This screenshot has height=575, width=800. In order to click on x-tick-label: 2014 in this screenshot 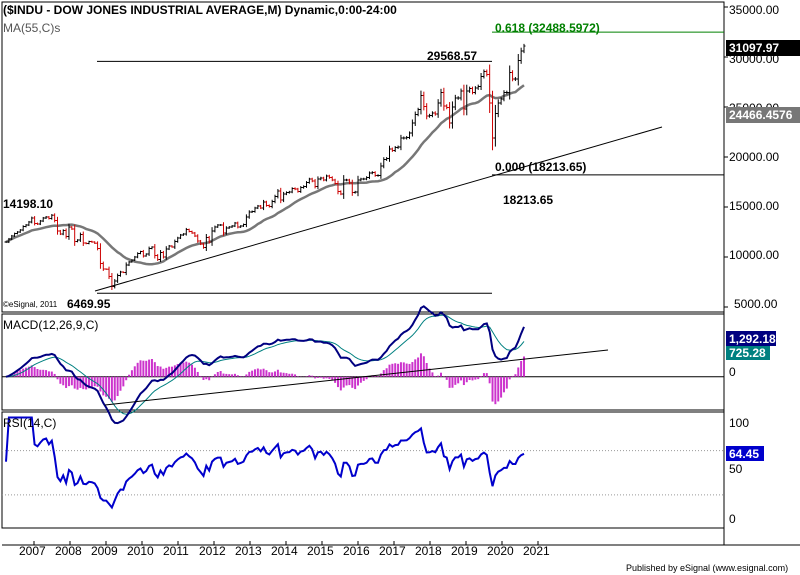, I will do `click(284, 551)`.